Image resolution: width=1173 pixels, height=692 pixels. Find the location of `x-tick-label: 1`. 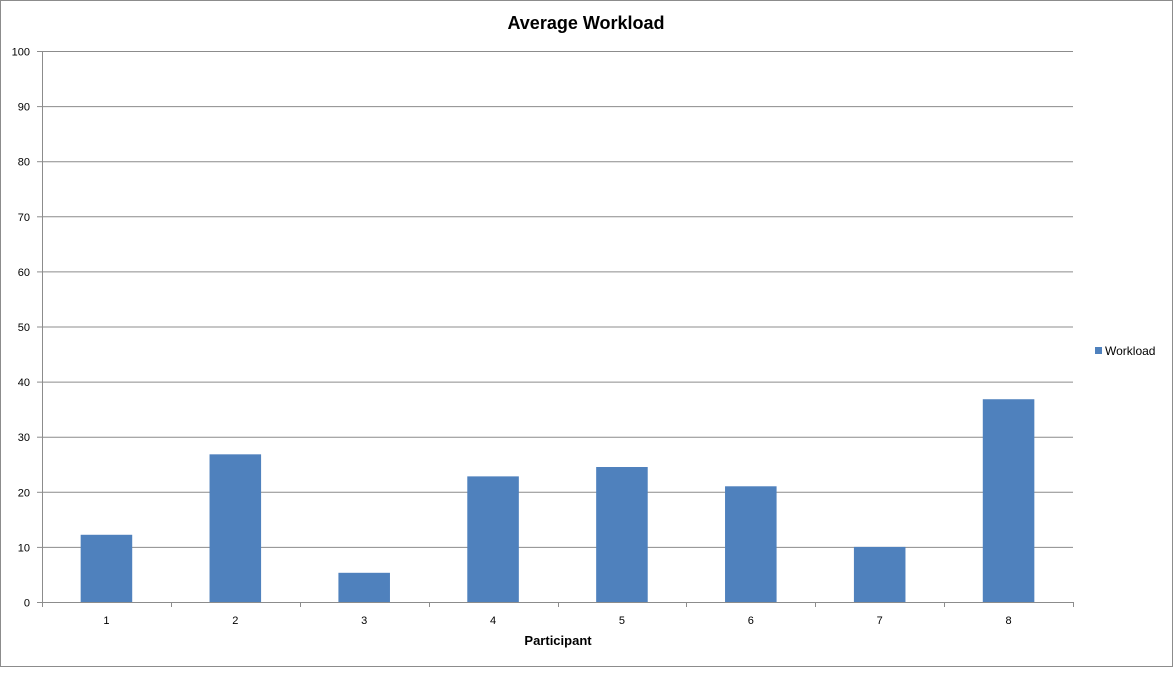

x-tick-label: 1 is located at coordinates (106, 621).